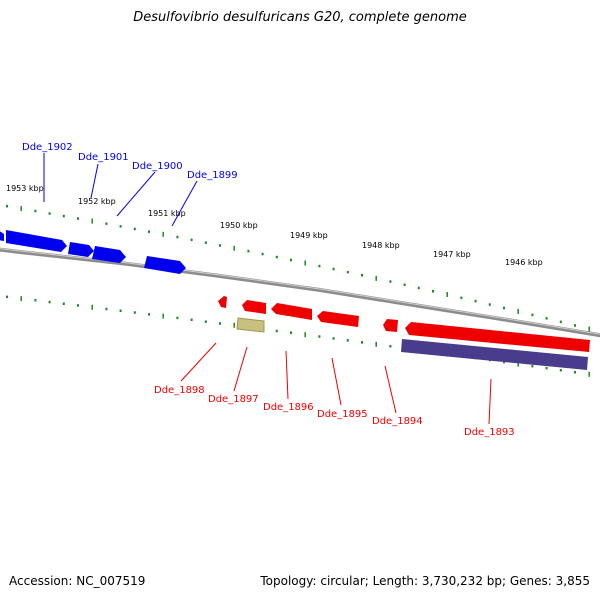 The width and height of the screenshot is (600, 600). I want to click on kbp-label: 1948 kbp, so click(381, 245).